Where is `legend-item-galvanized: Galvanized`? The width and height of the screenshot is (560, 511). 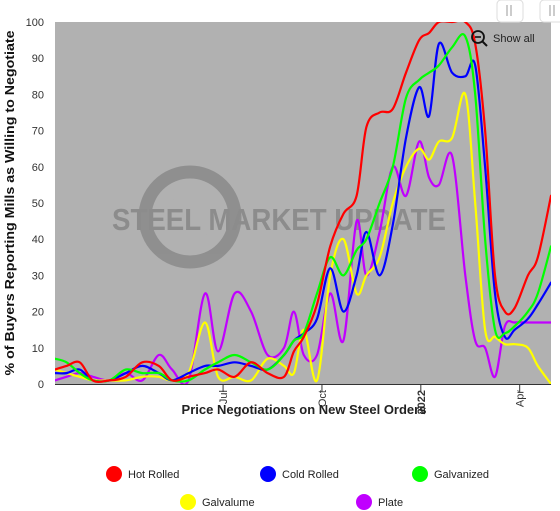 legend-item-galvanized: Galvanized is located at coordinates (450, 474).